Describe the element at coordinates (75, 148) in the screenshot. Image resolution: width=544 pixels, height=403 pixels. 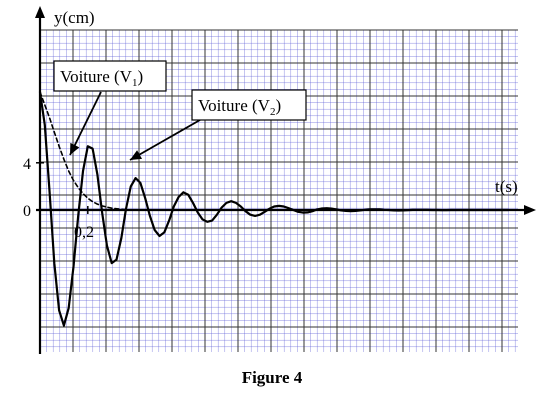
I see `annotation-arrow-v1-head` at that location.